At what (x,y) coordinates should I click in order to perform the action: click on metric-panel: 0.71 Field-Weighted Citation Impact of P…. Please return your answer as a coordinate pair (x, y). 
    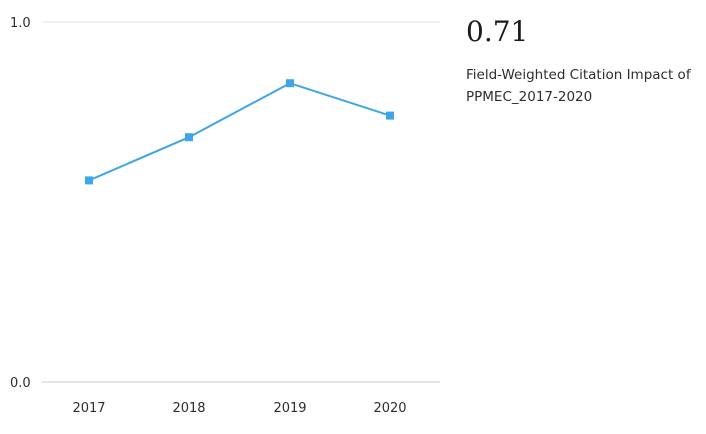
    Looking at the image, I should click on (584, 61).